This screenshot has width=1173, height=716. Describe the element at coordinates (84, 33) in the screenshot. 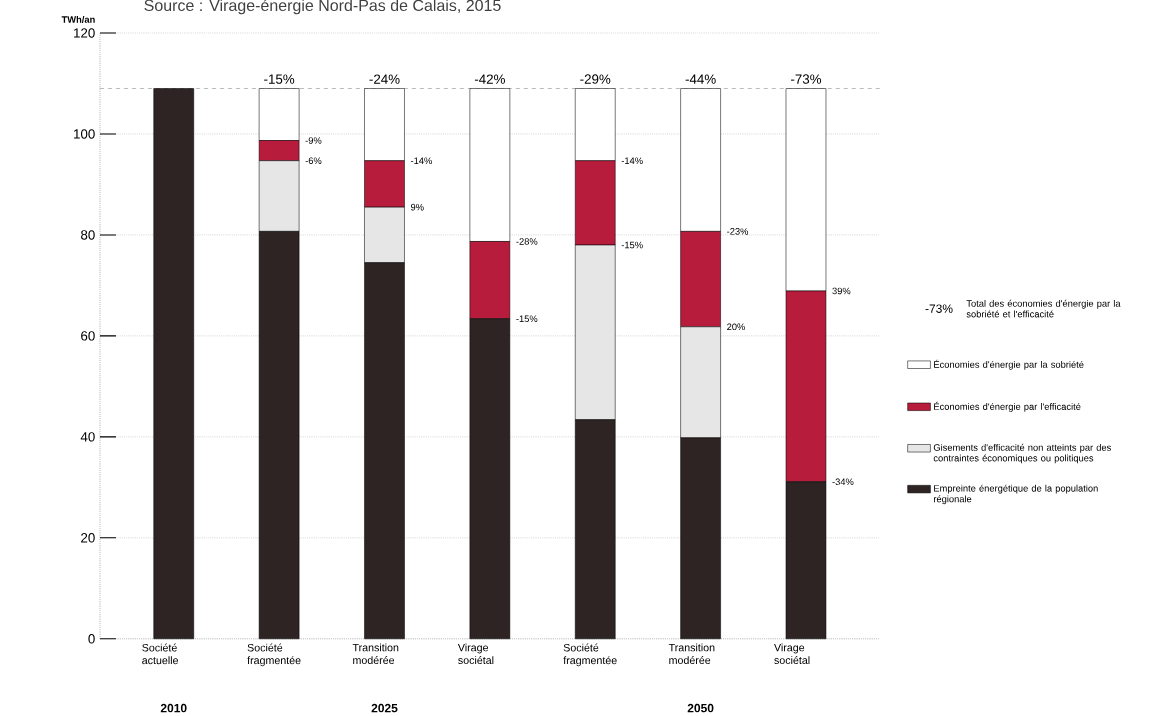

I see `y-tick-label: 120` at that location.